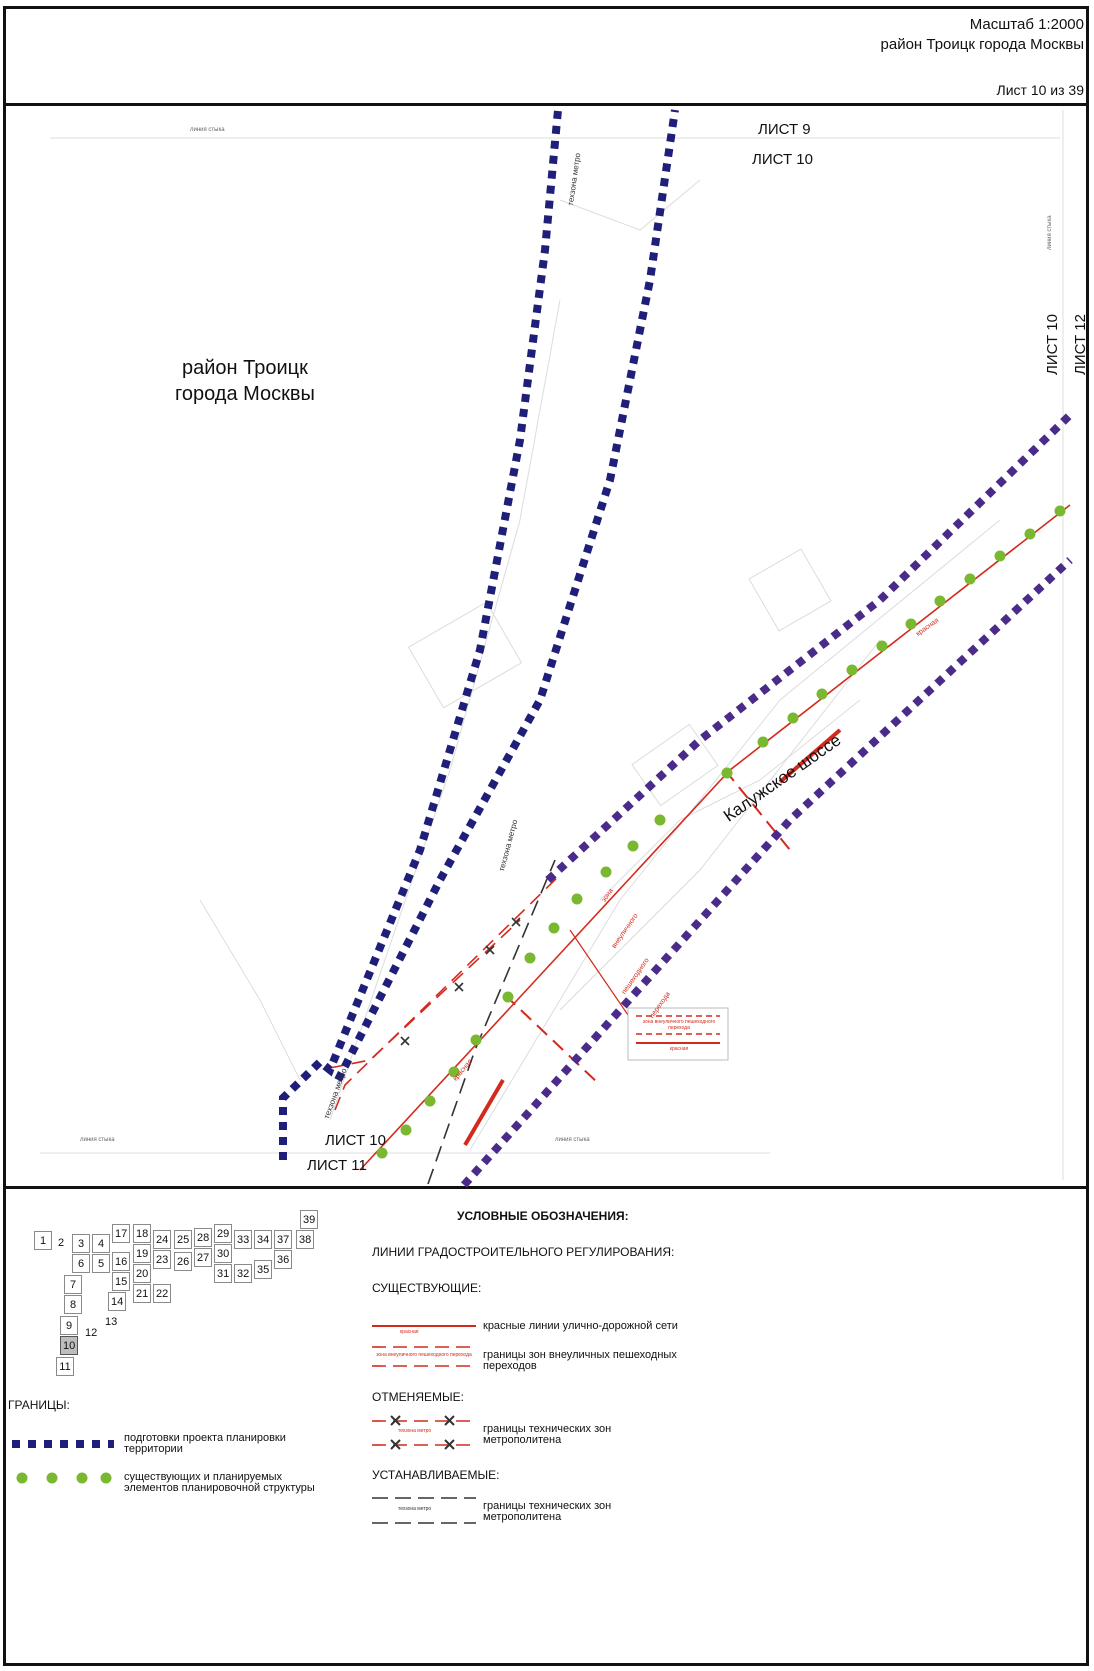 This screenshot has width=1094, height=1671. I want to click on pedestrian-zone-lines, so click(647, 927).